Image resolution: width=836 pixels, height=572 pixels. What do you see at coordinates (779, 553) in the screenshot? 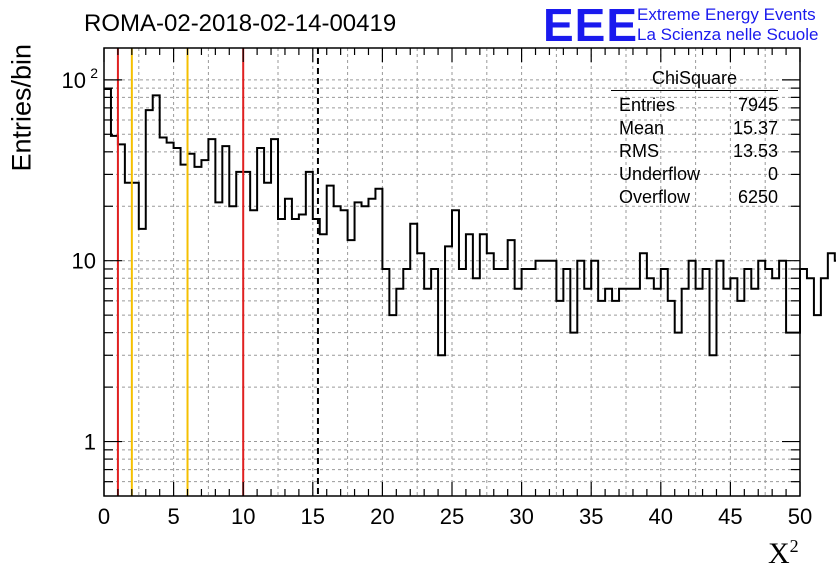
I see `x-axis-label-base: X` at bounding box center [779, 553].